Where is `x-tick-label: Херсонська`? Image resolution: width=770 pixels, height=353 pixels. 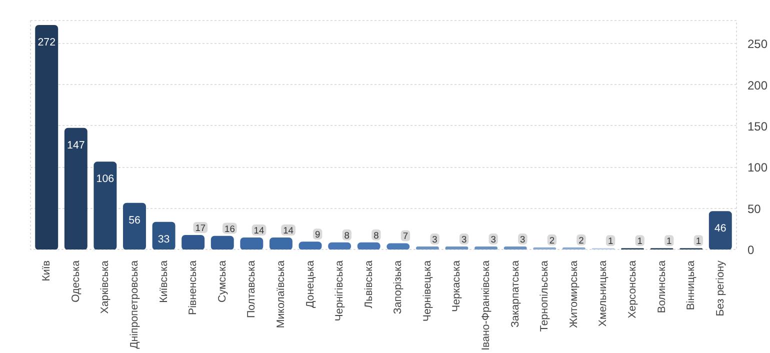
x-tick-label: Херсонська is located at coordinates (632, 289).